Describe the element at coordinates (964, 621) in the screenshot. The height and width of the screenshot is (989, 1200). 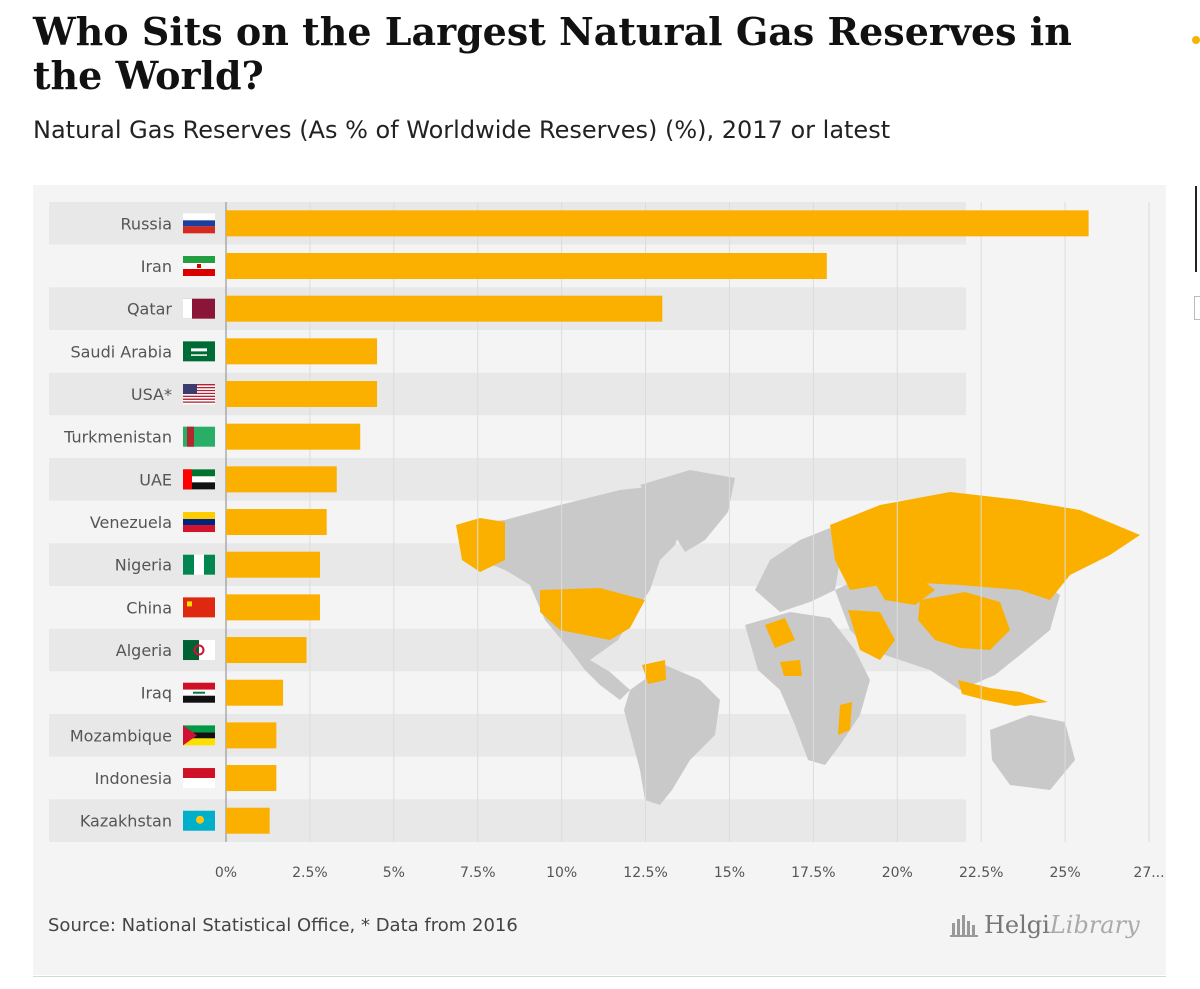
I see `map-china` at that location.